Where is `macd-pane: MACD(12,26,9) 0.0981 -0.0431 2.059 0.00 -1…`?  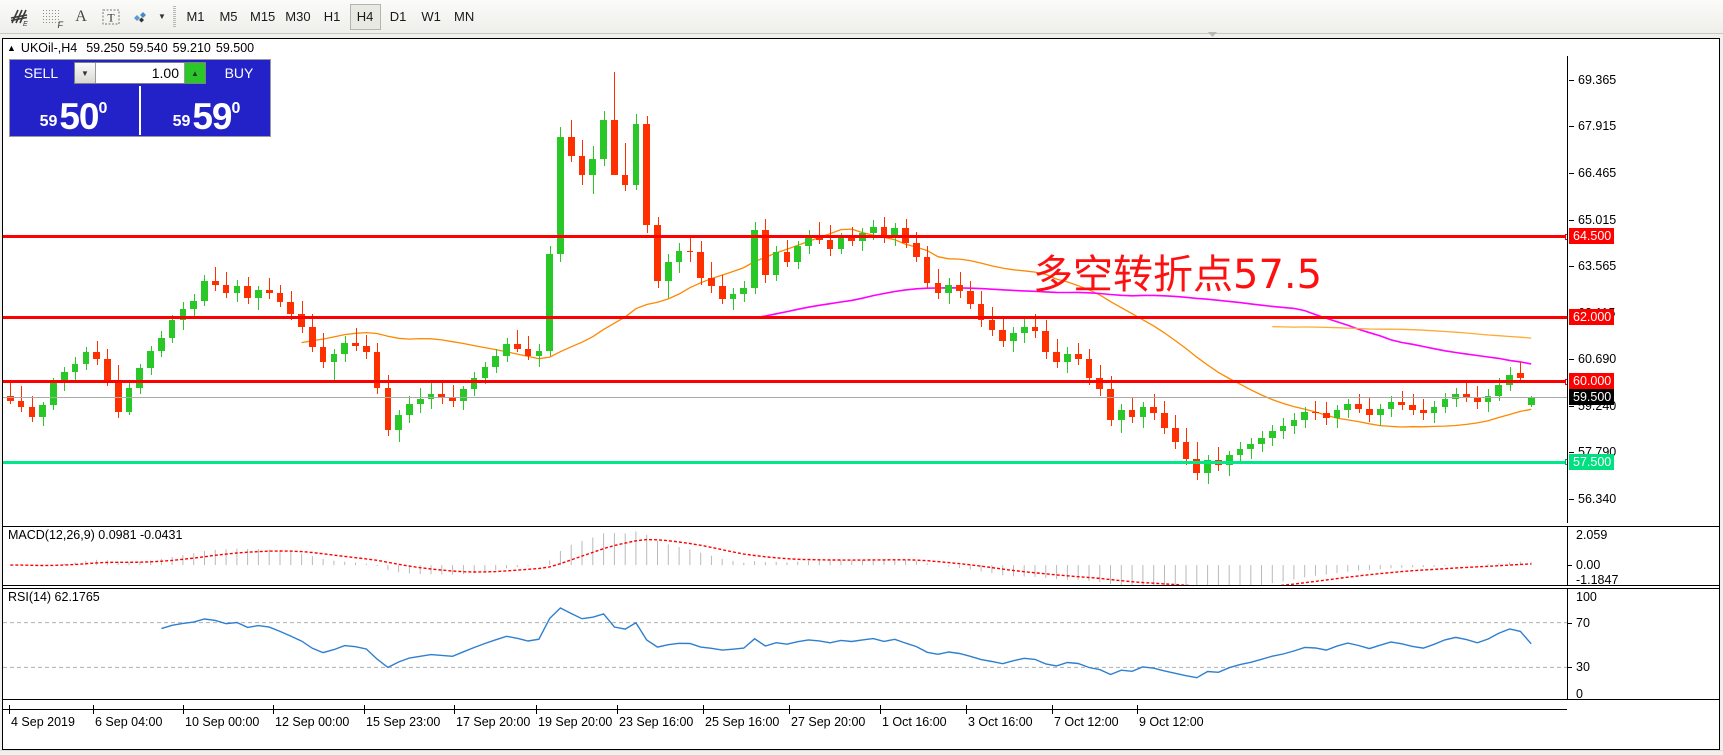 macd-pane: MACD(12,26,9) 0.0981 -0.0431 2.059 0.00 -1… is located at coordinates (861, 556).